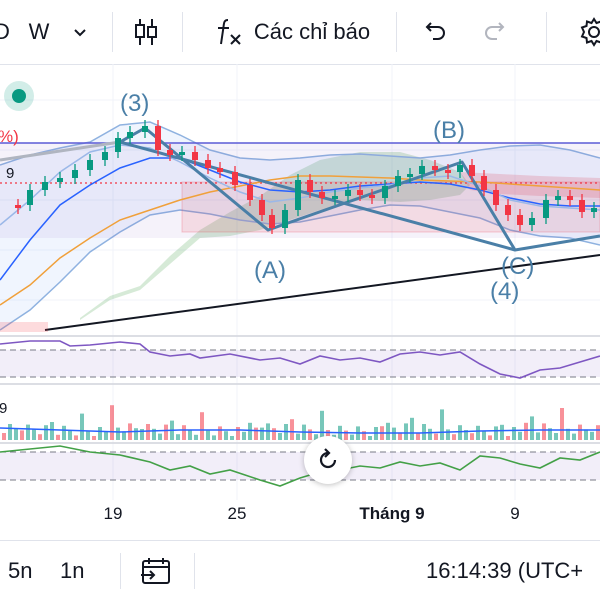 The image size is (600, 601). I want to click on x-tick-month: Tháng 9, so click(392, 513).